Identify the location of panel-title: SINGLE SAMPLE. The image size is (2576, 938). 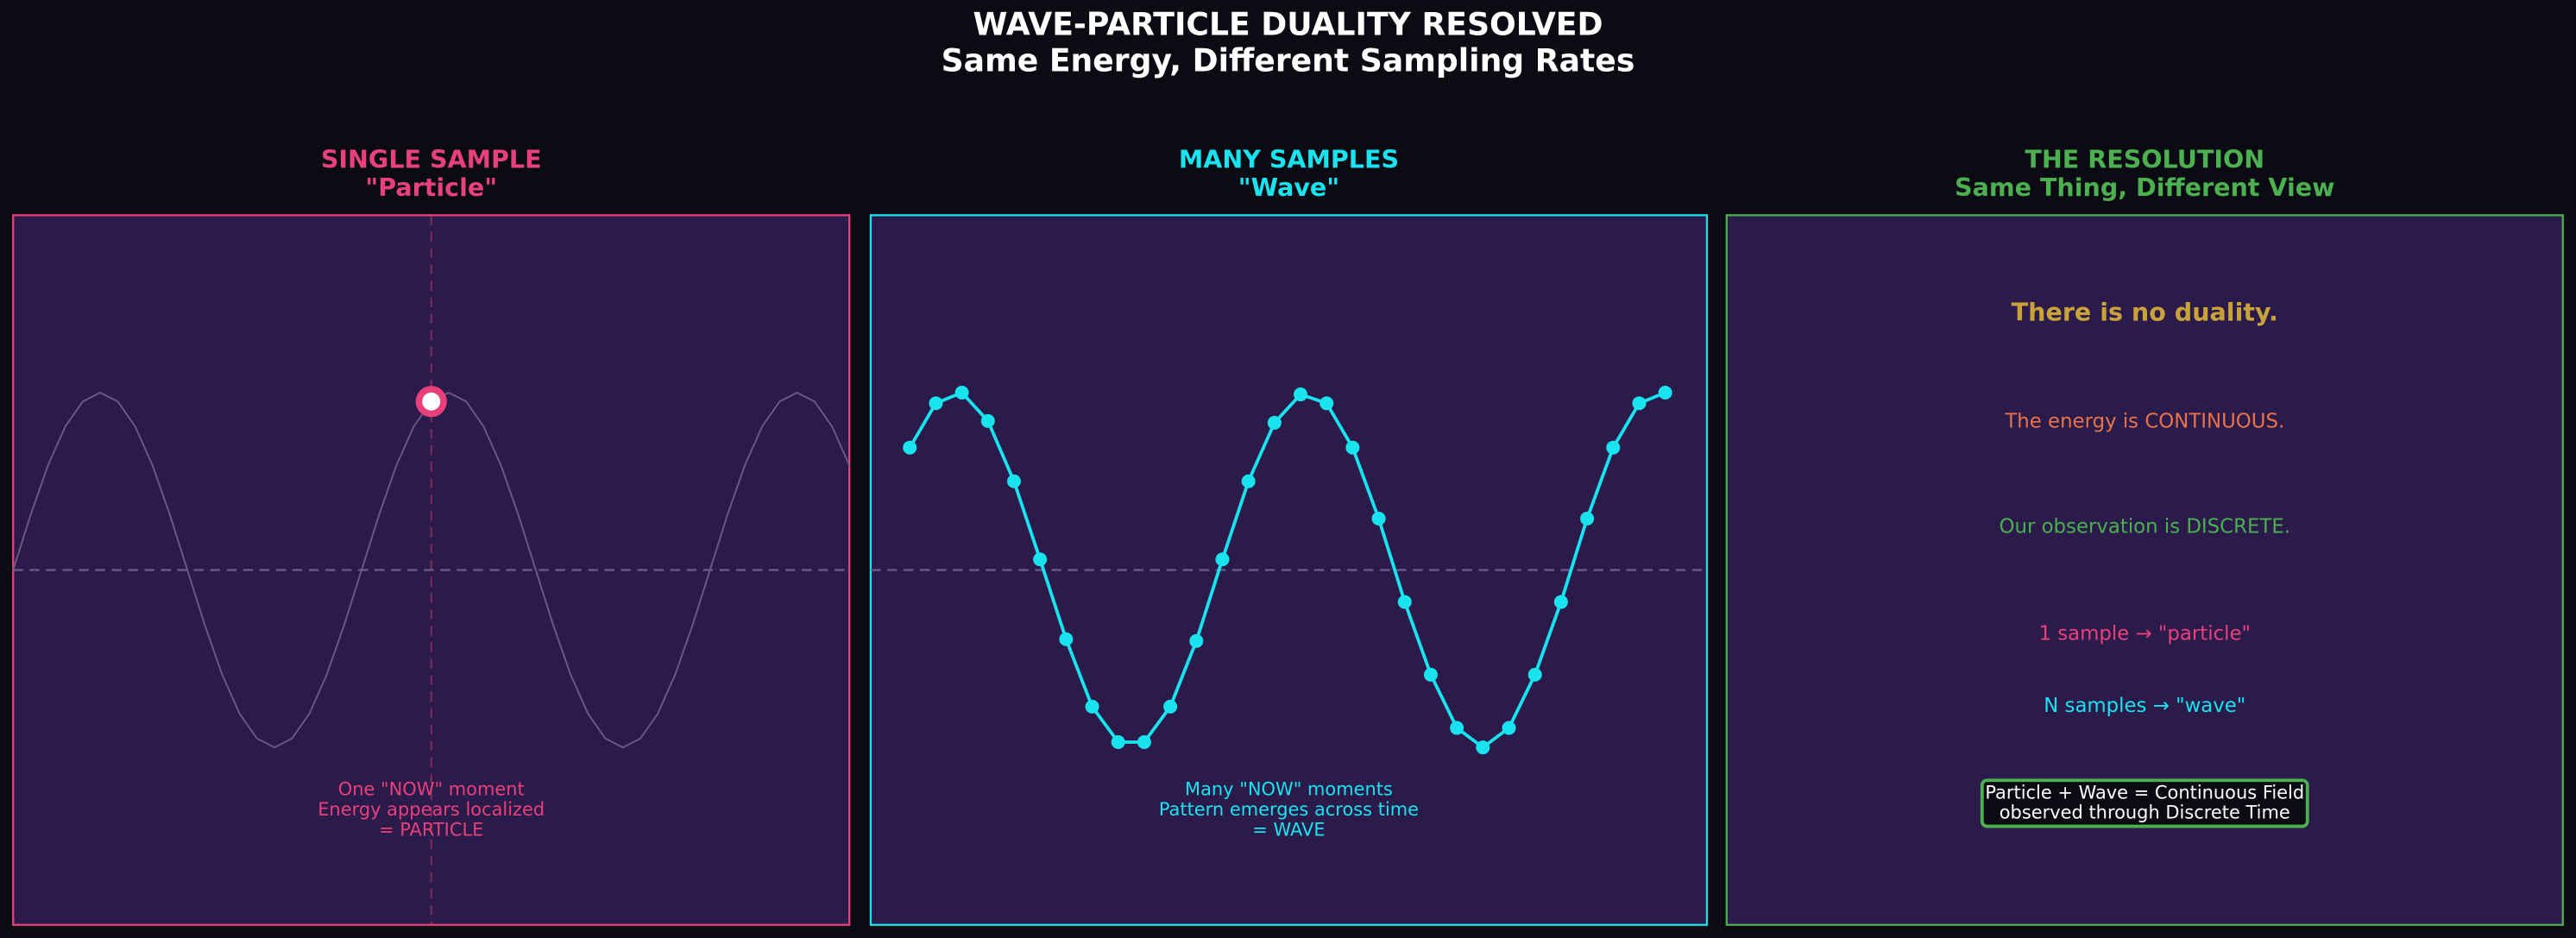
(431, 159).